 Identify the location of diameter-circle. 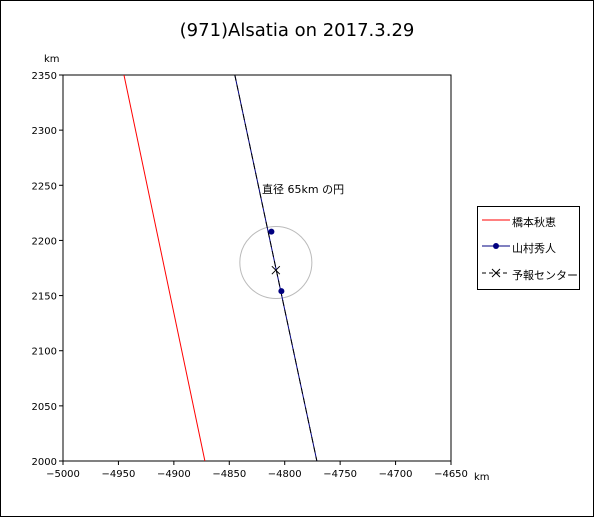
(276, 262).